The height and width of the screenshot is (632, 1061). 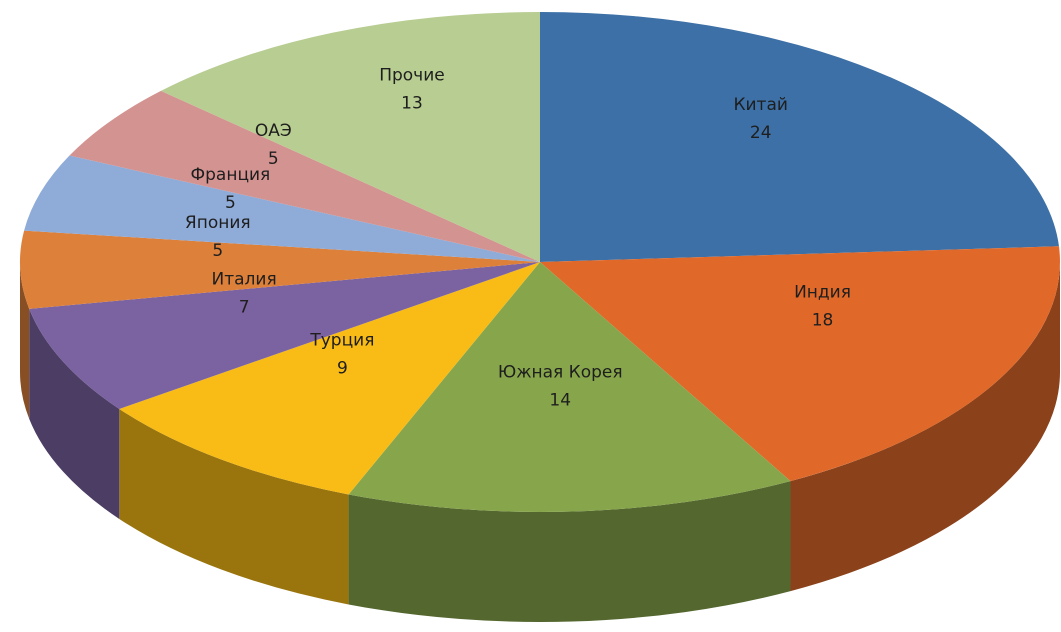 What do you see at coordinates (412, 76) in the screenshot?
I see `slice-label: Прочие` at bounding box center [412, 76].